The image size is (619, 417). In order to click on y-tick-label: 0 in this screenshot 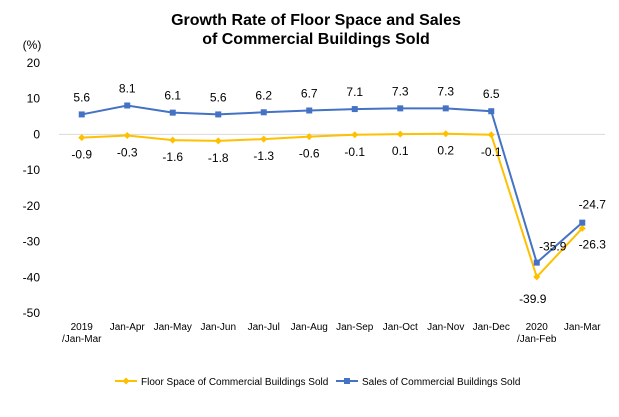, I will do `click(36, 134)`.